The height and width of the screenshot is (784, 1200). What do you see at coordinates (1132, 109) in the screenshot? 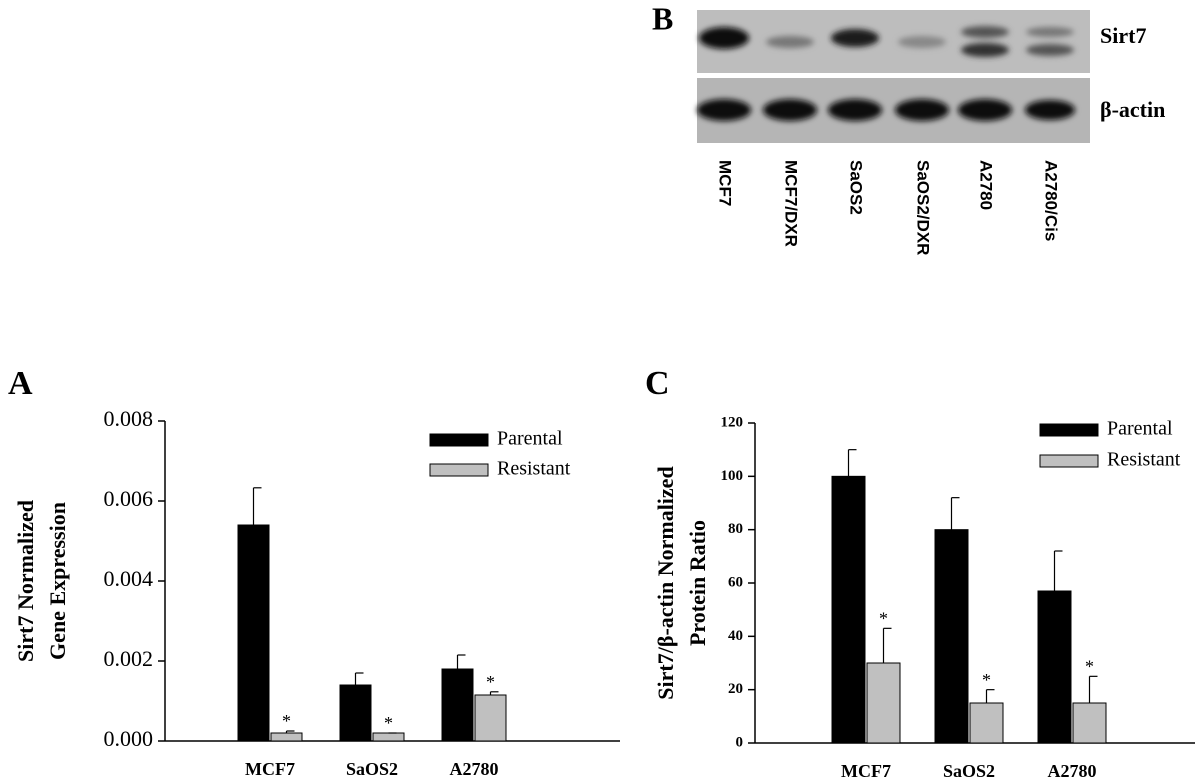
I see `band-label: β-actin` at bounding box center [1132, 109].